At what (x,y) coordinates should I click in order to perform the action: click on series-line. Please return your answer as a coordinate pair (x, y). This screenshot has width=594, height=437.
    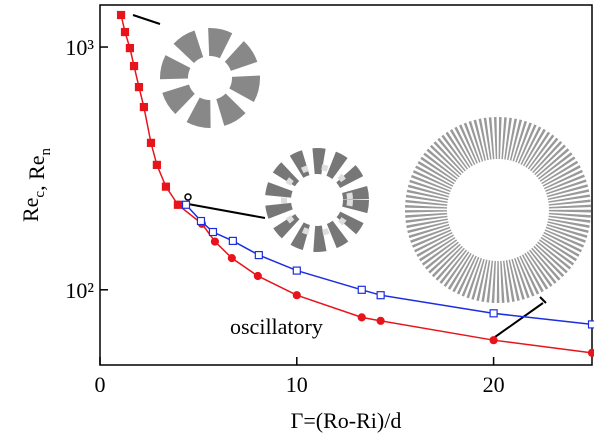
    Looking at the image, I should click on (149, 110).